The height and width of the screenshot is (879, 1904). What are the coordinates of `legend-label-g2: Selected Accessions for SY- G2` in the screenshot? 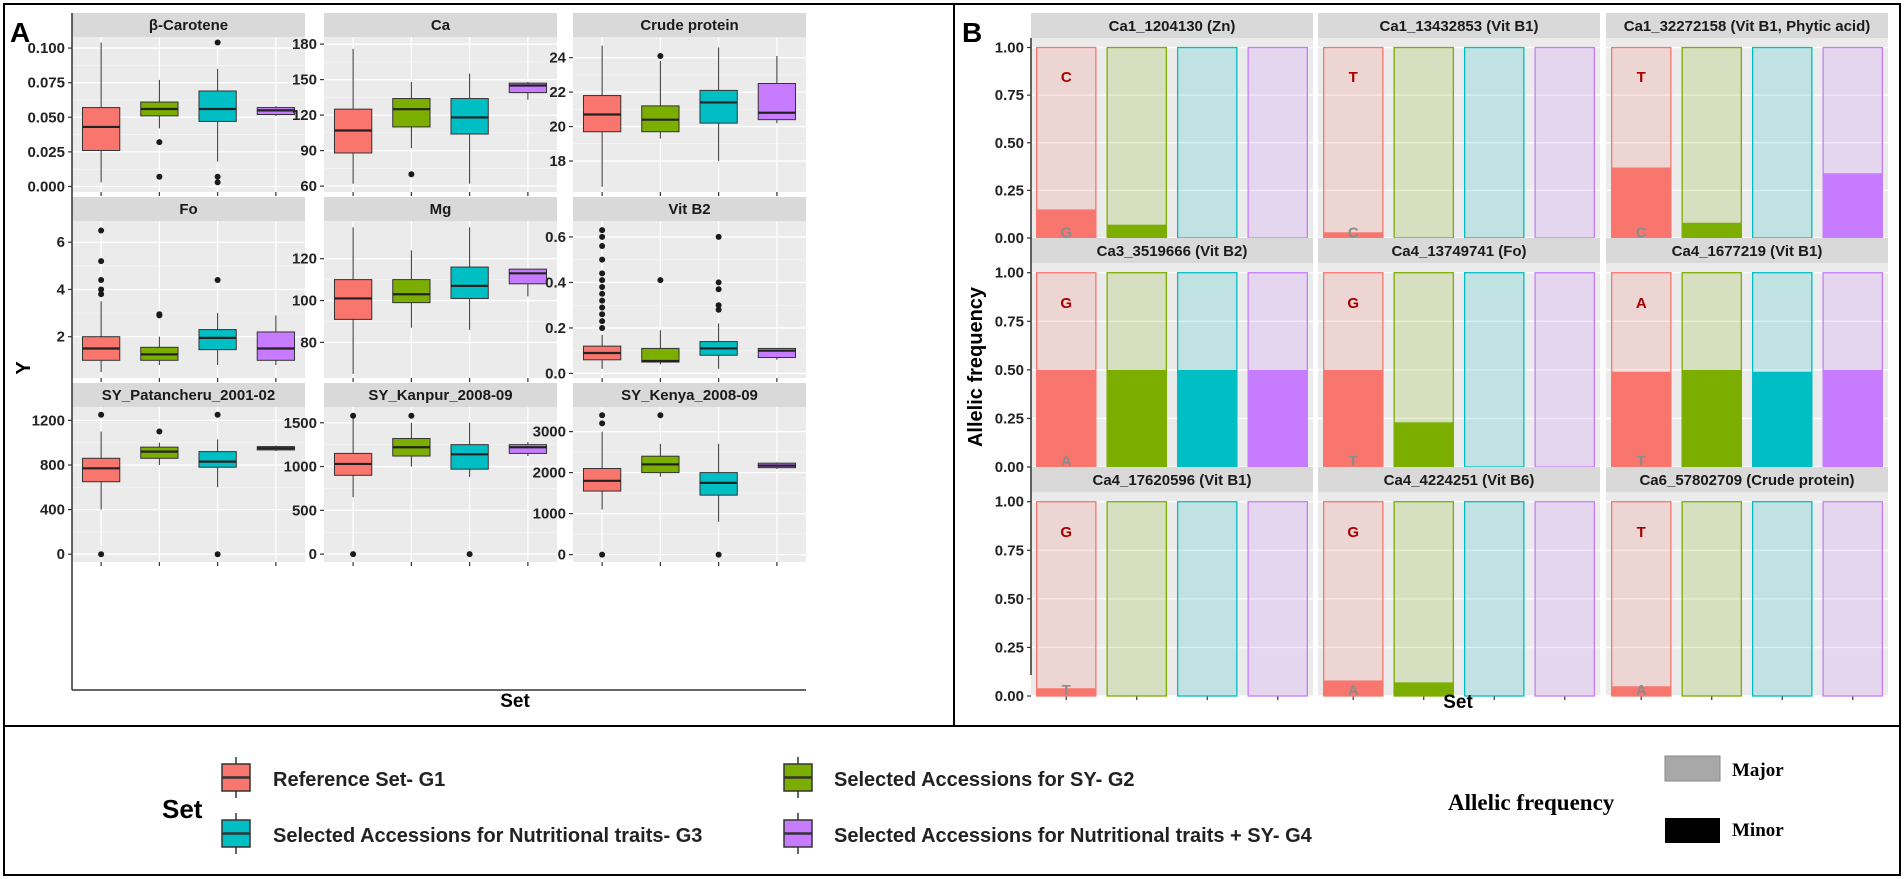 It's located at (984, 780).